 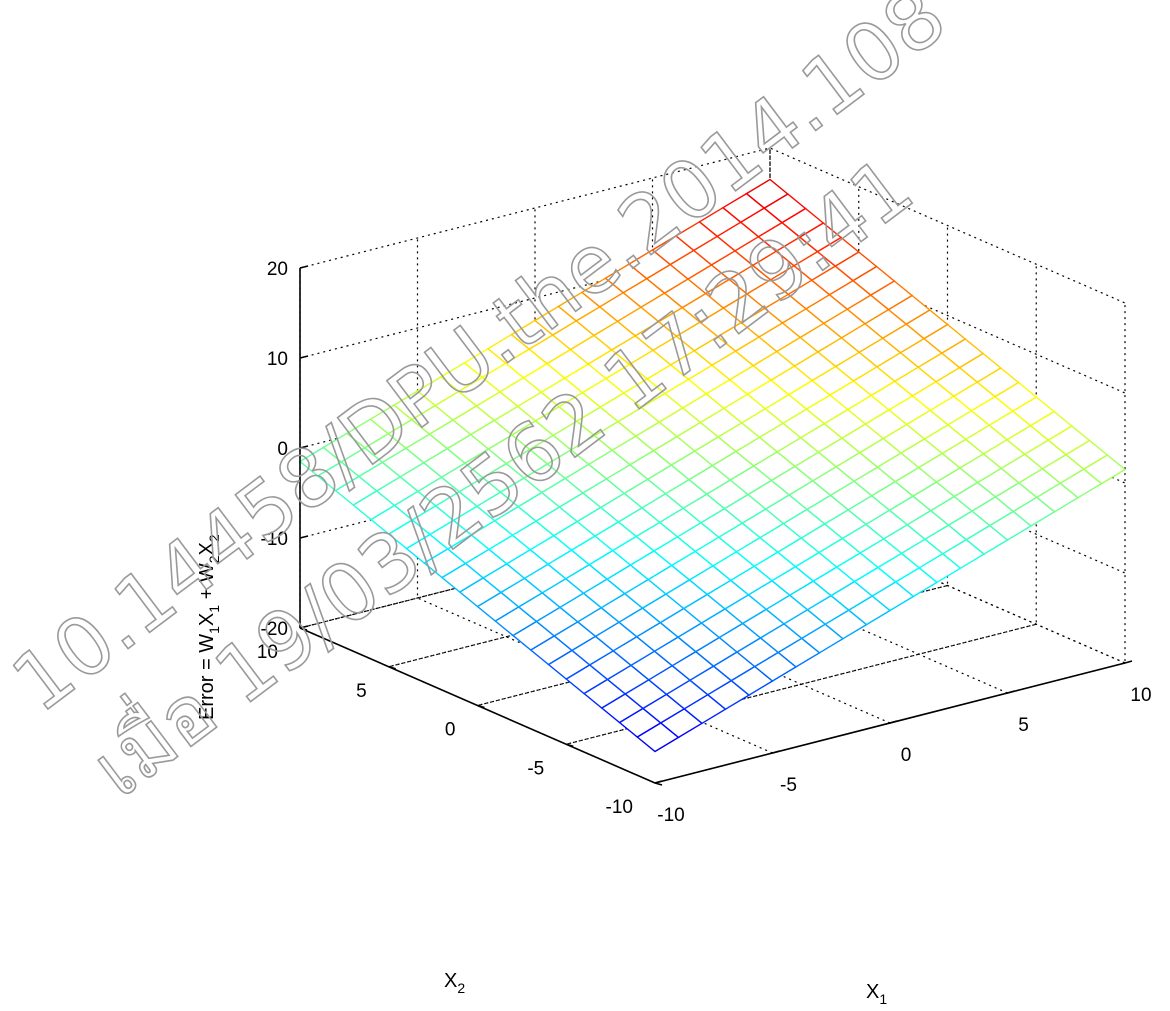 What do you see at coordinates (619, 807) in the screenshot?
I see `x2-tick-label: -10` at bounding box center [619, 807].